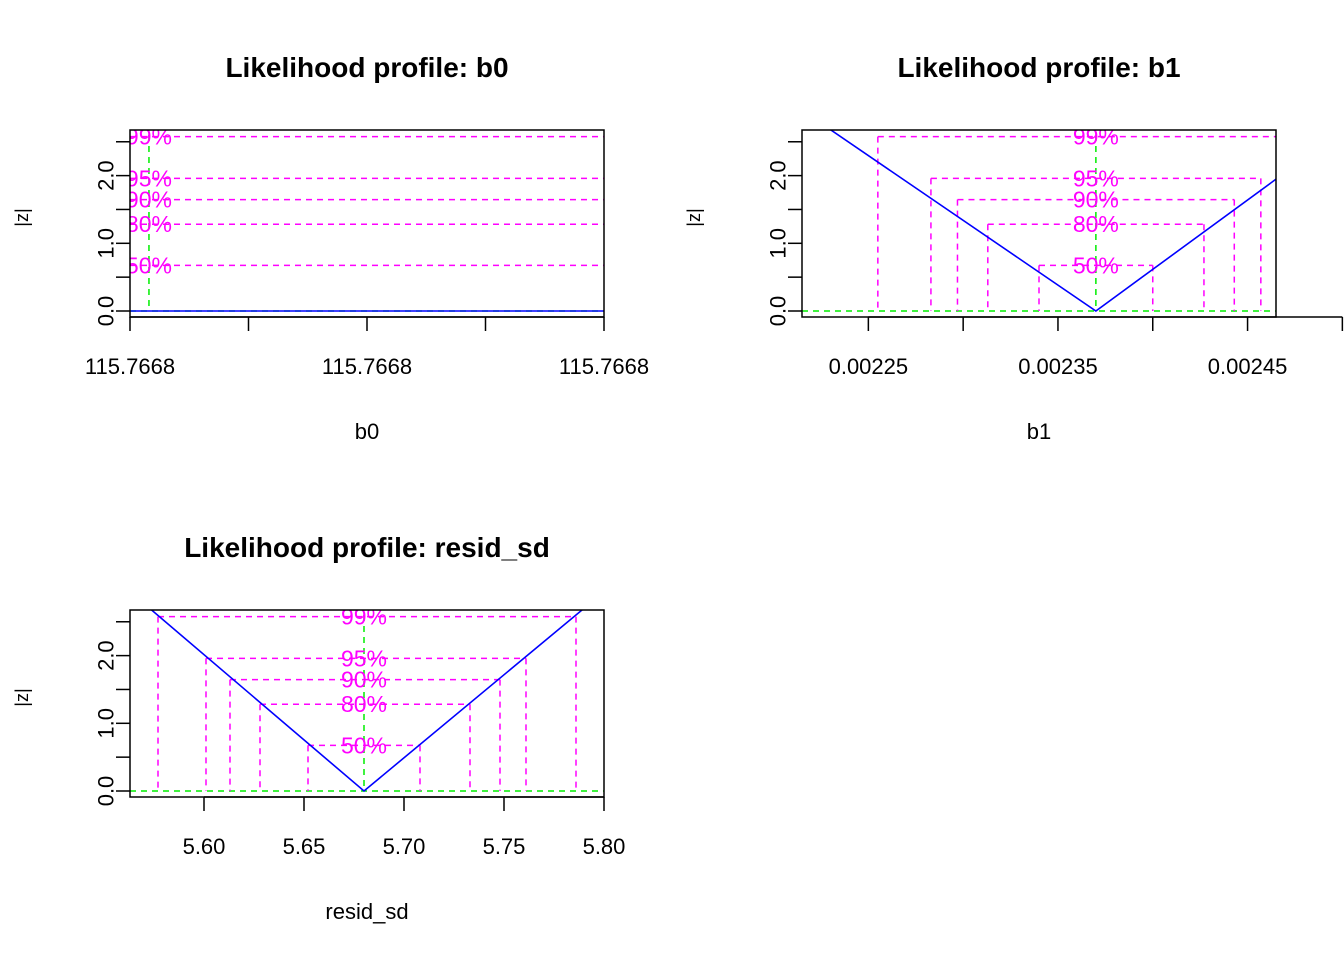 This screenshot has height=960, width=1344. Describe the element at coordinates (404, 846) in the screenshot. I see `x-tick-label: 5.70` at that location.